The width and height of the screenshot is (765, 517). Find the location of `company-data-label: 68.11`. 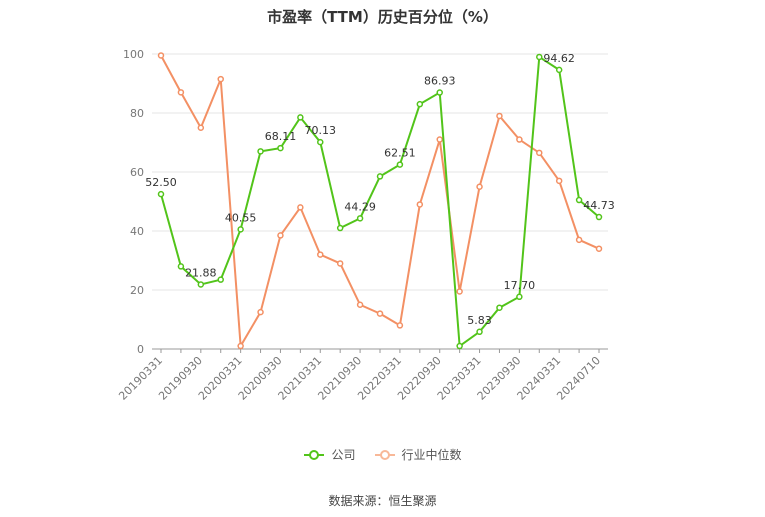

company-data-label: 68.11 is located at coordinates (281, 136).